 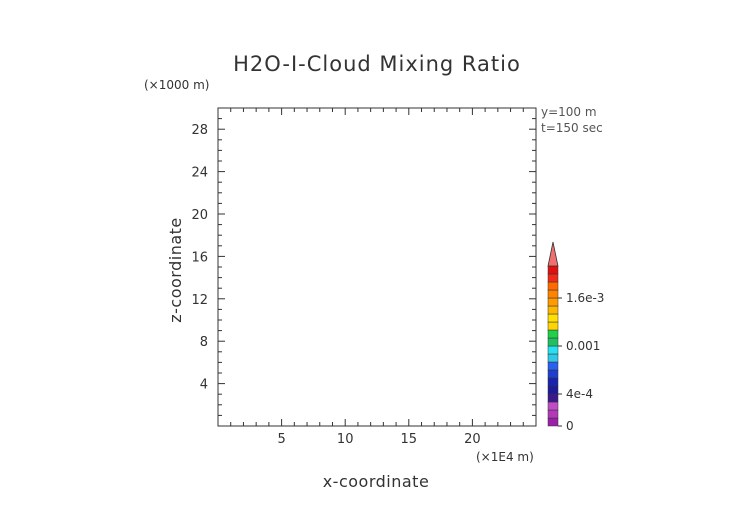 I want to click on y-axis-tick-labels: 4 8 12 16 20 24 28, so click(x=199, y=257).